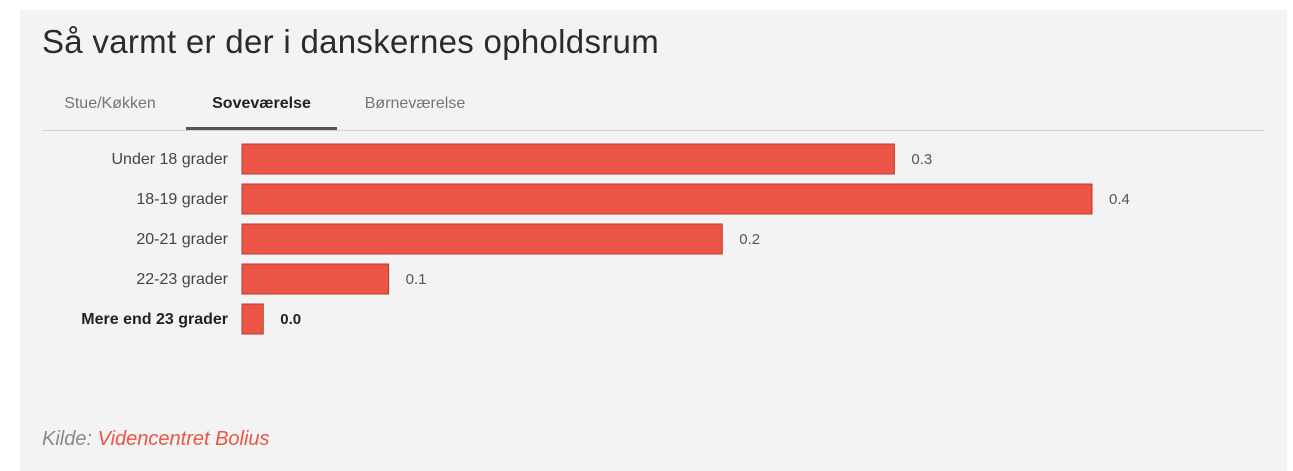  Describe the element at coordinates (350, 41) in the screenshot. I see `page-title: Så varmt er der i danskernes opholdsrum` at that location.